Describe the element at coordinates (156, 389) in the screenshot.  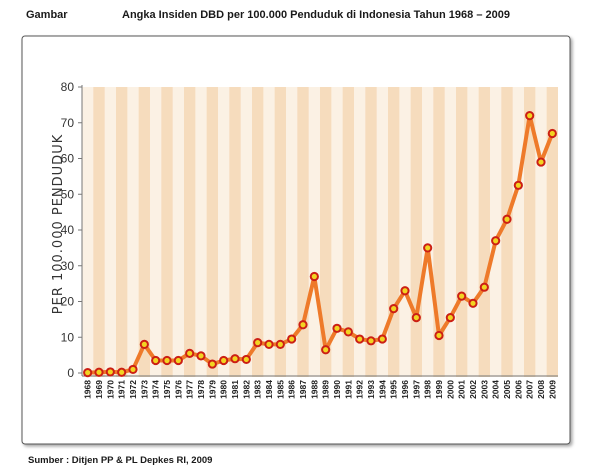
I see `x-tick-label: 1974` at that location.